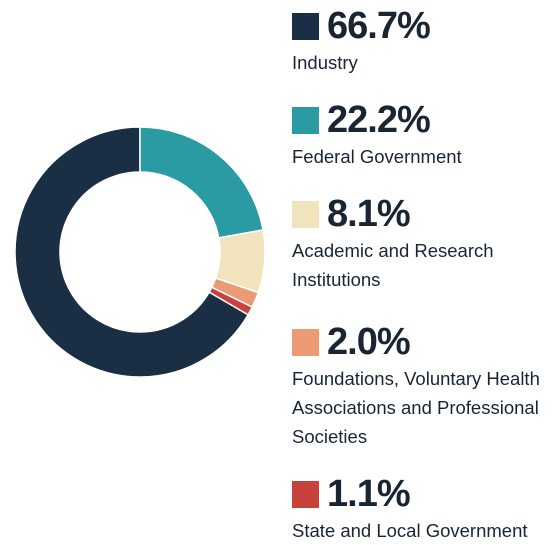 Image resolution: width=553 pixels, height=545 pixels. I want to click on legend-label: Federal Government, so click(377, 156).